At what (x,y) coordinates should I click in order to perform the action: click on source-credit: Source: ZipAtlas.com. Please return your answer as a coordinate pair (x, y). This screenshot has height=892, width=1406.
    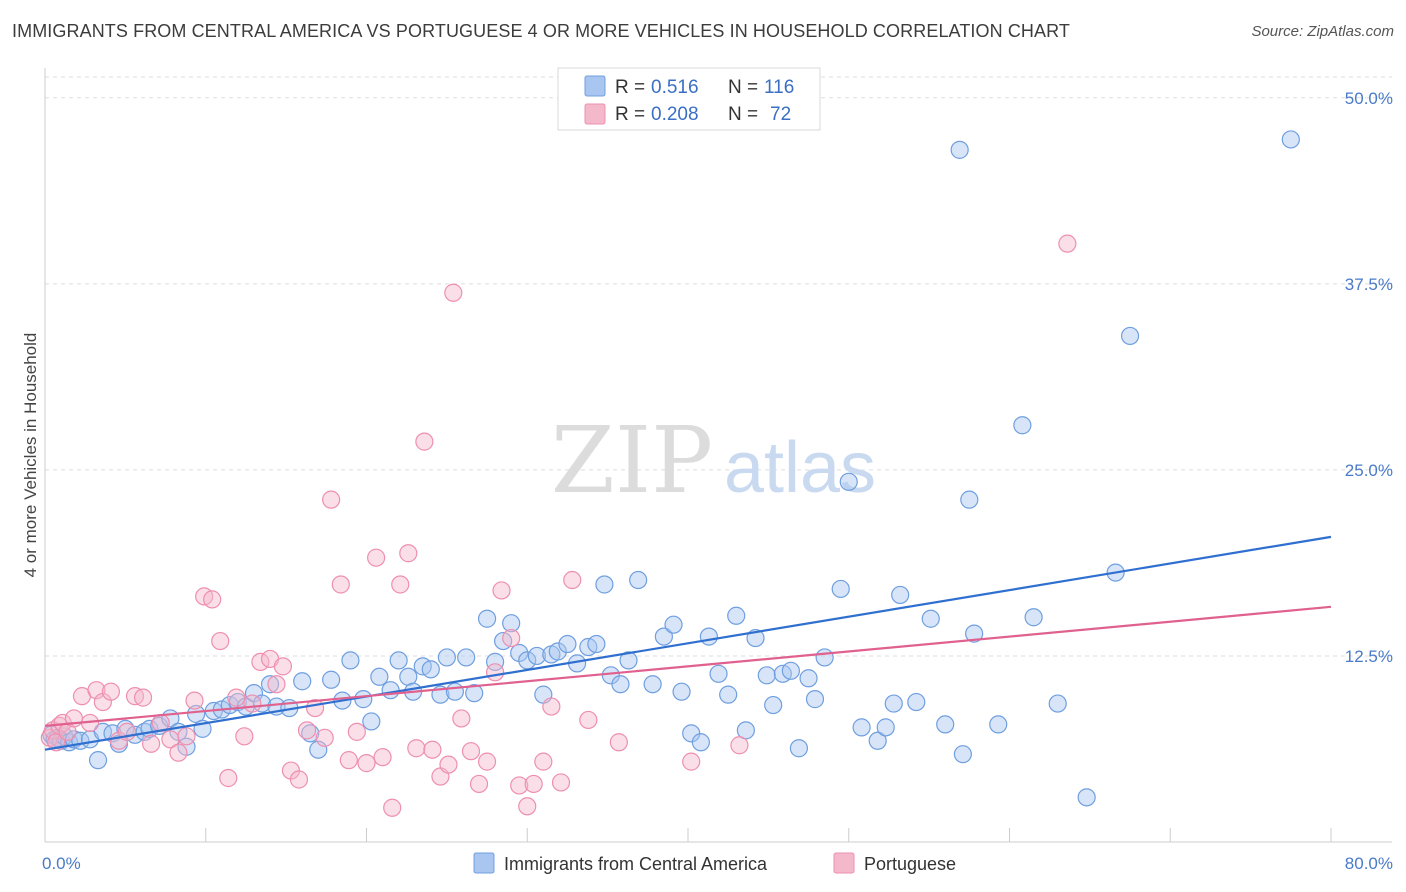
    Looking at the image, I should click on (1322, 31).